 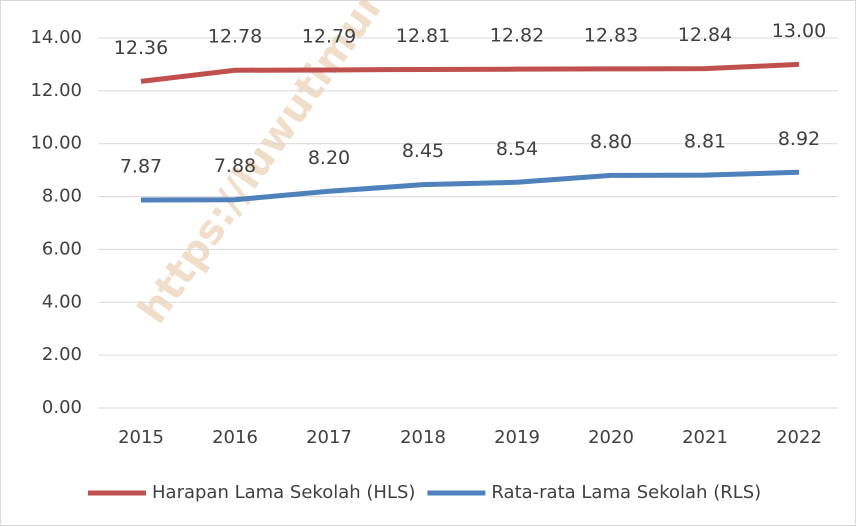 I want to click on data-label: 12.83, so click(x=611, y=35).